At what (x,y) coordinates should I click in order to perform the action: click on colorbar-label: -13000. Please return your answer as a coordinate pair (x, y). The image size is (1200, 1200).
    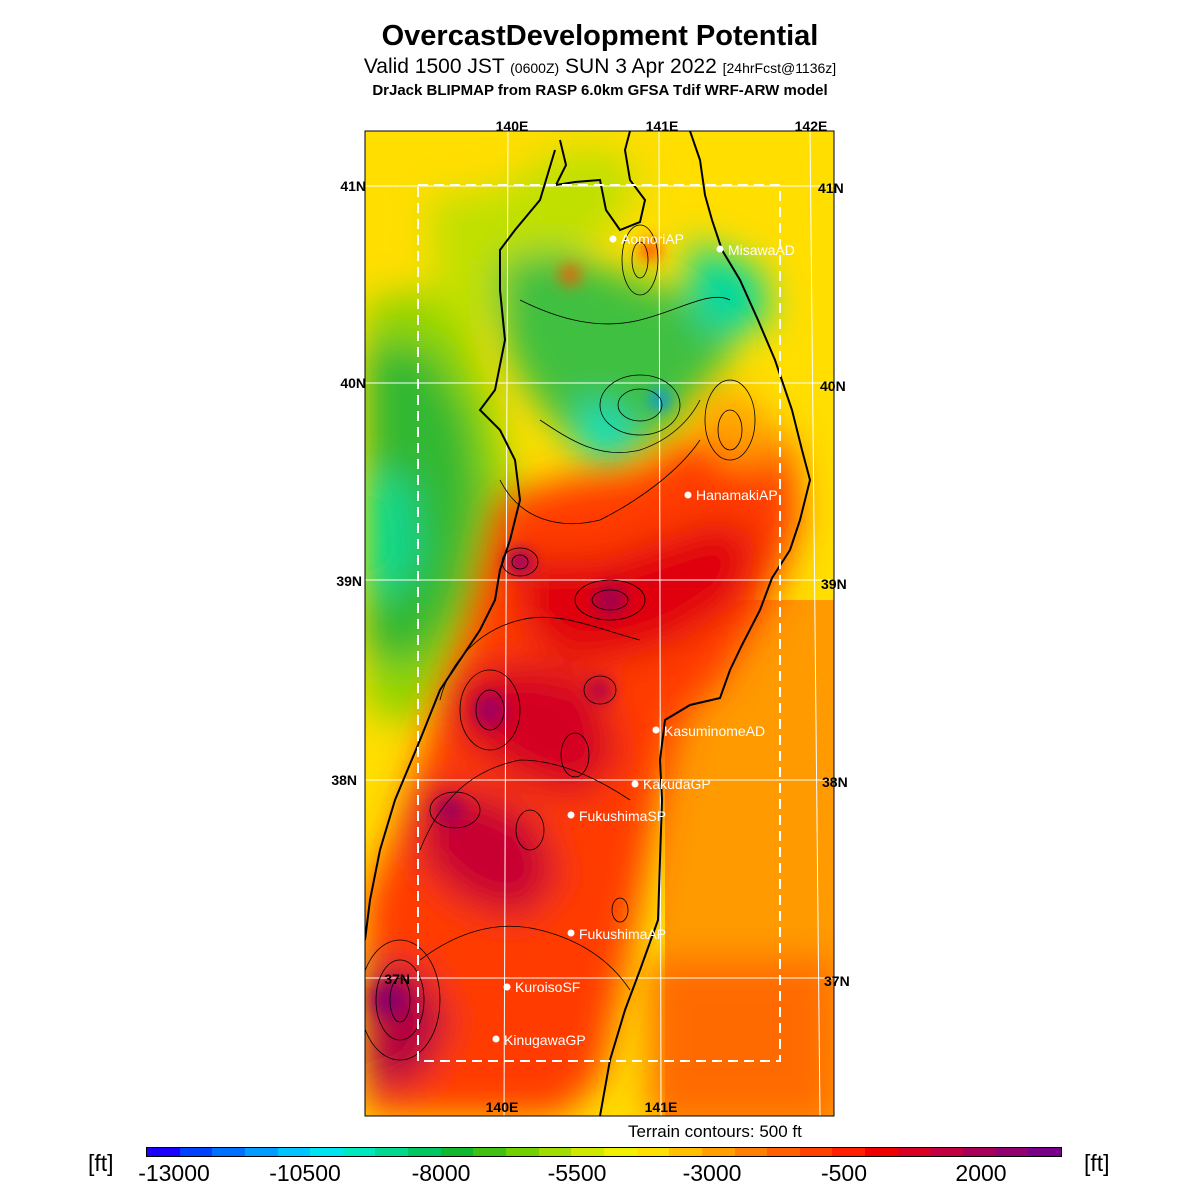
    Looking at the image, I should click on (174, 1173).